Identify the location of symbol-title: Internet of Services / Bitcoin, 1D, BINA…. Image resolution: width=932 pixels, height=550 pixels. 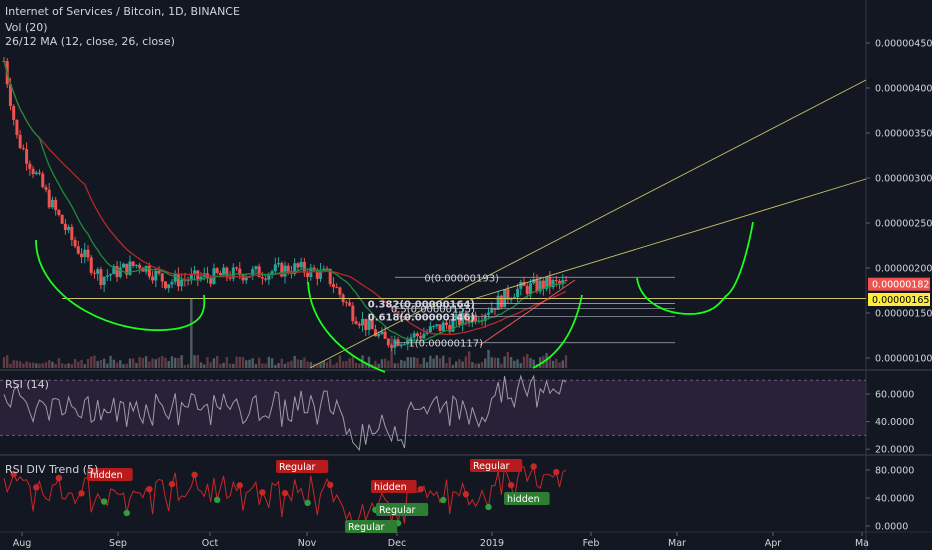
(122, 11).